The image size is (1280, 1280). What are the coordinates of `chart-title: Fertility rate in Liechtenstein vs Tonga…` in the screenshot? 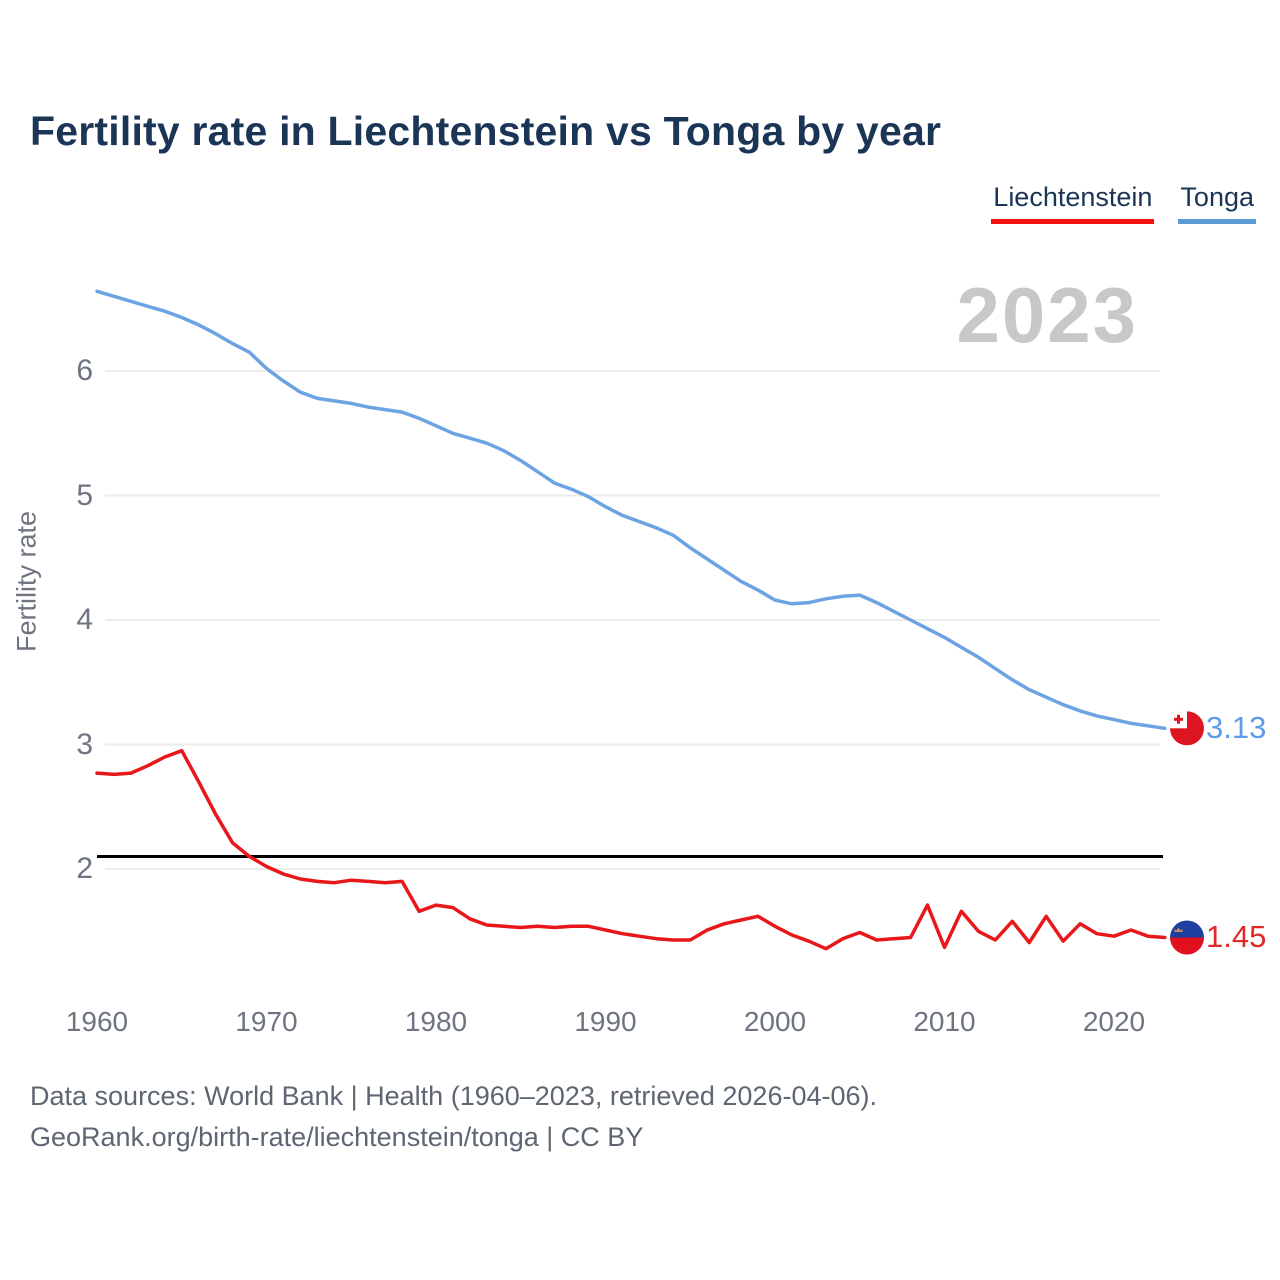 It's located at (486, 131).